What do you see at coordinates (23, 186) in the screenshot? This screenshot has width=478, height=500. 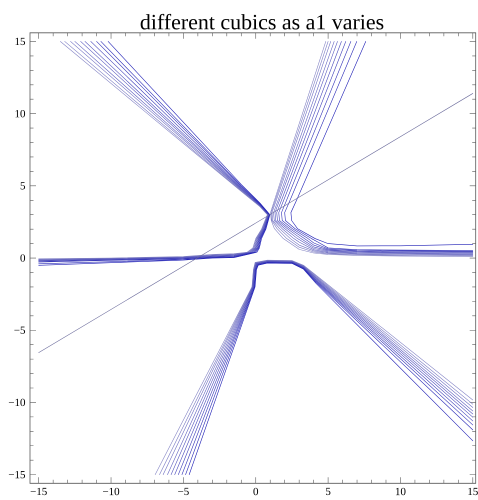 I see `y-tick-label: 5` at bounding box center [23, 186].